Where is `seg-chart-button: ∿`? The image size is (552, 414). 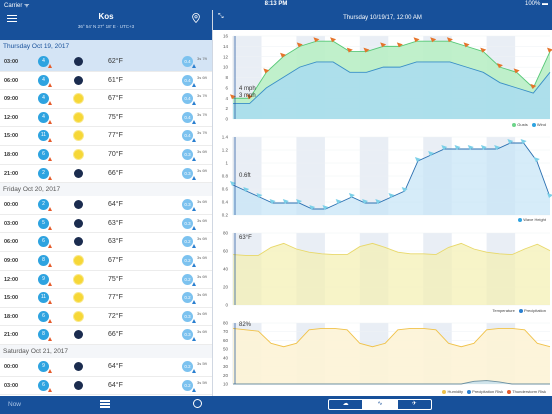
seg-chart-button: ∿ is located at coordinates (380, 404).